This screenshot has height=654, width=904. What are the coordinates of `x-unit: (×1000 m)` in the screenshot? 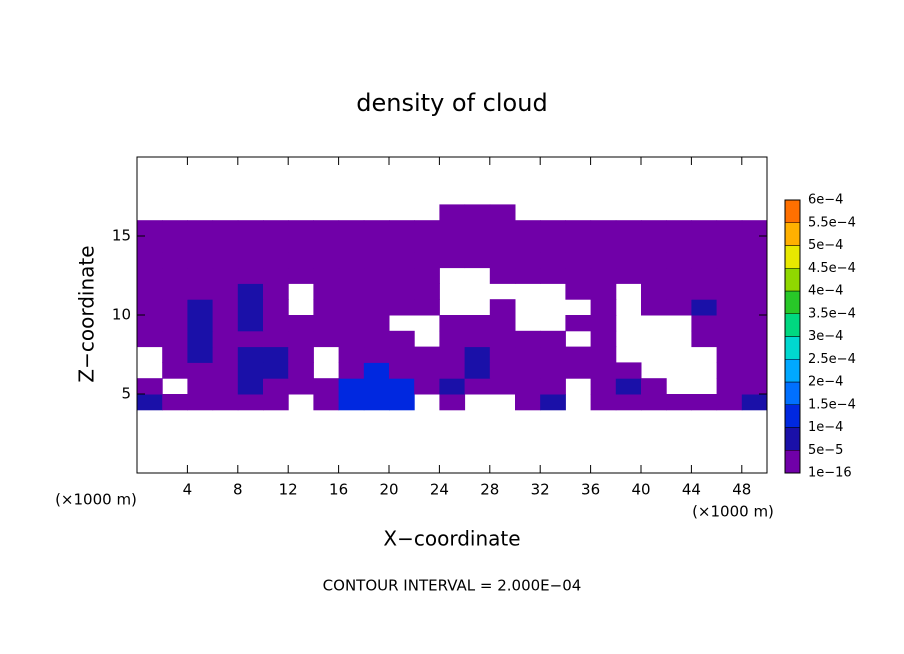 It's located at (733, 512).